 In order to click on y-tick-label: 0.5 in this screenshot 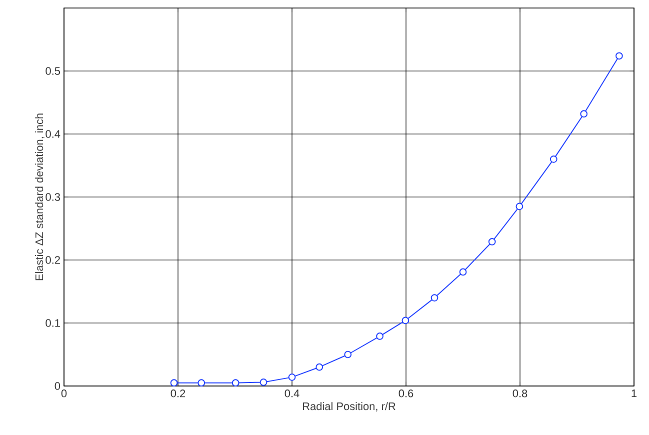, I will do `click(53, 71)`.